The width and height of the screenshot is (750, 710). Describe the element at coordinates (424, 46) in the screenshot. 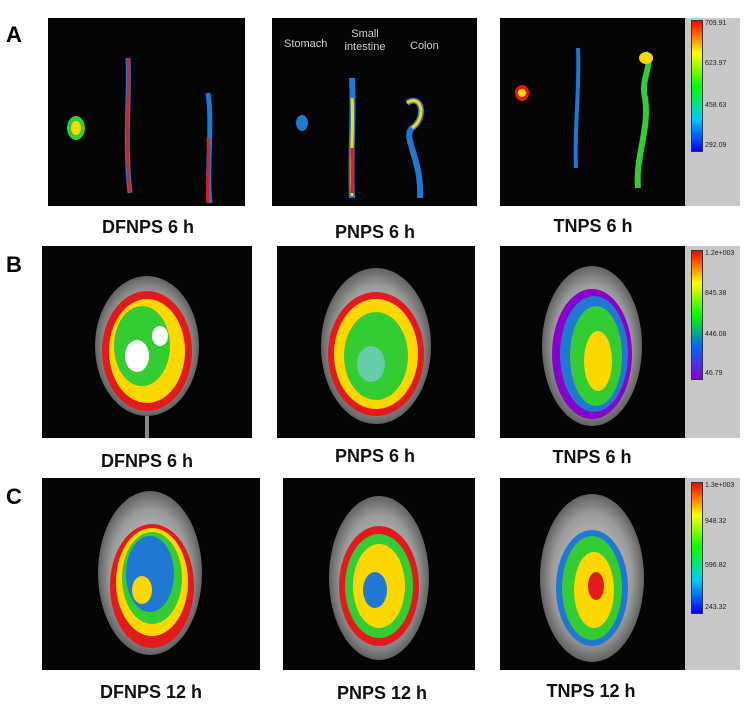

I see `colon-label: Colon` at that location.